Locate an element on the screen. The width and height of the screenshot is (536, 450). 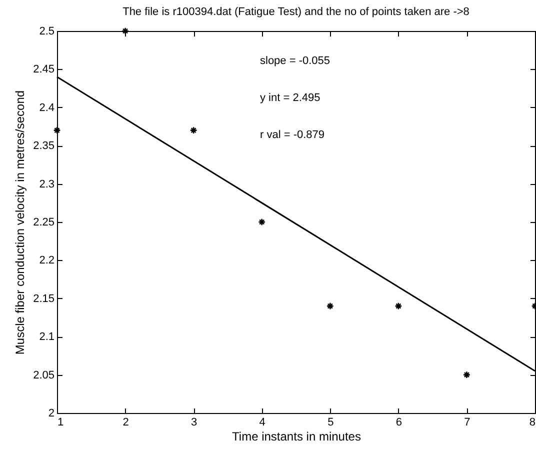
y-tick-label: 2.3 is located at coordinates (46, 184).